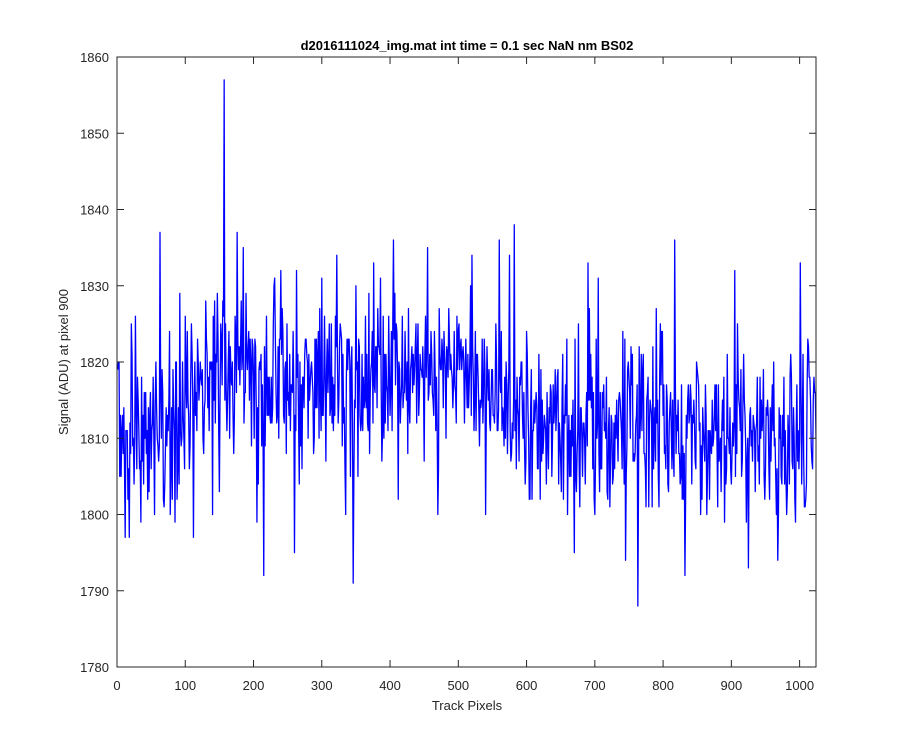 The height and width of the screenshot is (755, 900). I want to click on y-tick-label: 1840, so click(94, 210).